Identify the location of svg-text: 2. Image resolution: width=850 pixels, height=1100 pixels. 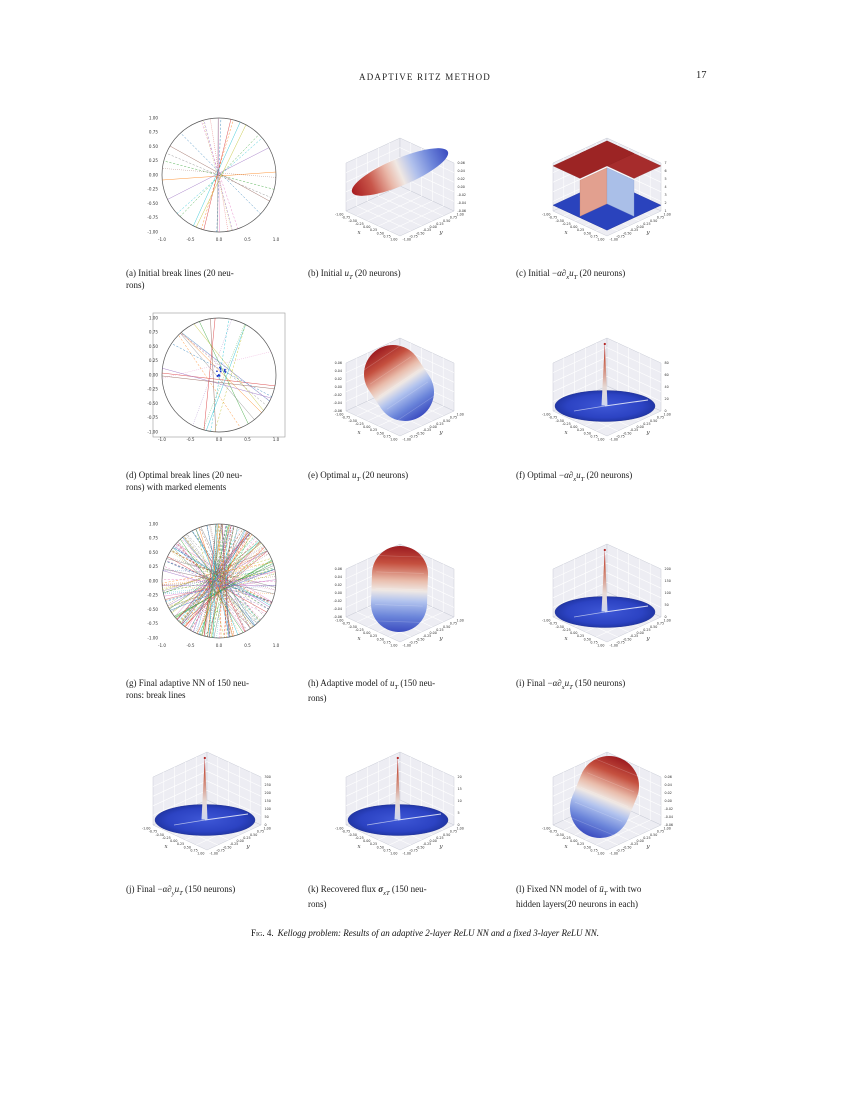
(666, 203).